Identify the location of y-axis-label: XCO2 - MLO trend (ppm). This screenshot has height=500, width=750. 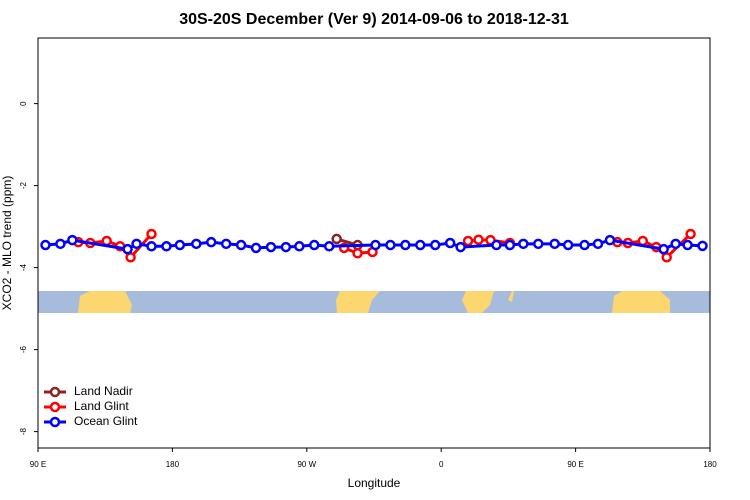
(7, 243).